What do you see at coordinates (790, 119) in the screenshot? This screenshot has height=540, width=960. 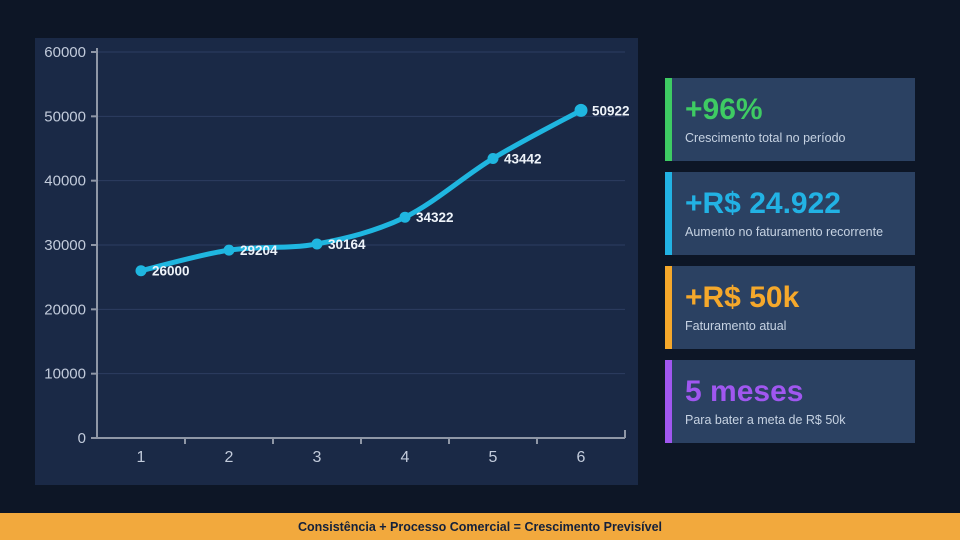 I see `stat-card-growth: +96% Crescimento total no período` at bounding box center [790, 119].